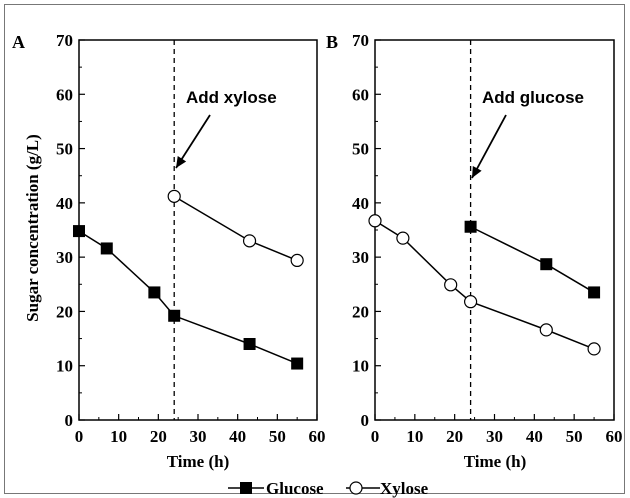 The image size is (630, 498). Describe the element at coordinates (360, 311) in the screenshot. I see `panel-b-y-tick-label: 20` at that location.